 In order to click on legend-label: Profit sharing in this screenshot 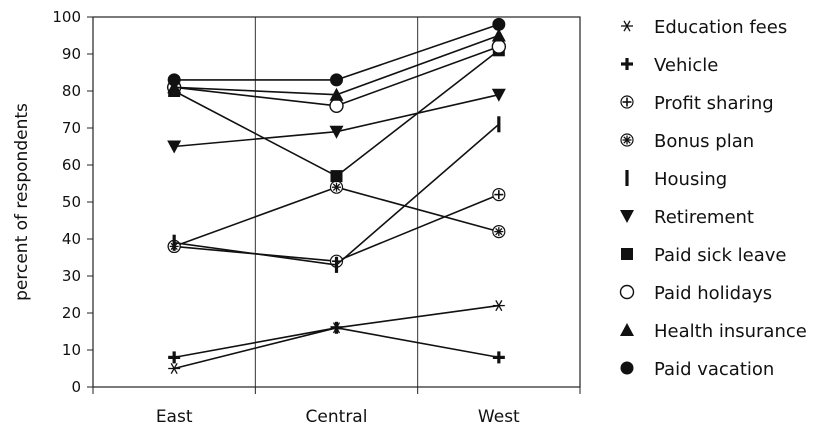, I will do `click(714, 103)`.